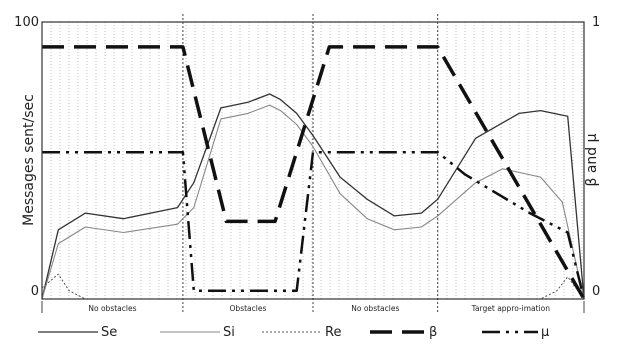 This screenshot has height=350, width=617. What do you see at coordinates (433, 332) in the screenshot?
I see `legend-label-β: β` at bounding box center [433, 332].